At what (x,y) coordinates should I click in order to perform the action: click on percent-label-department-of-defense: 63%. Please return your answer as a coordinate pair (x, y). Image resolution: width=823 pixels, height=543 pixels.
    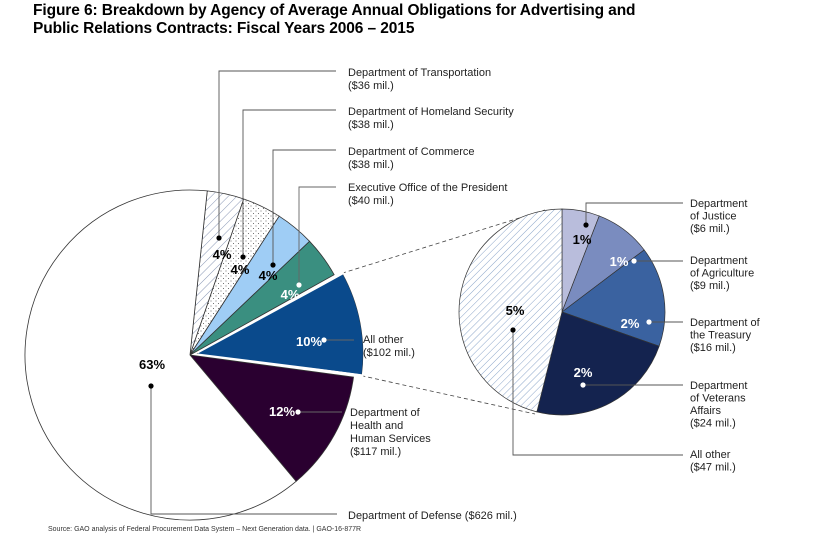
    Looking at the image, I should click on (152, 364).